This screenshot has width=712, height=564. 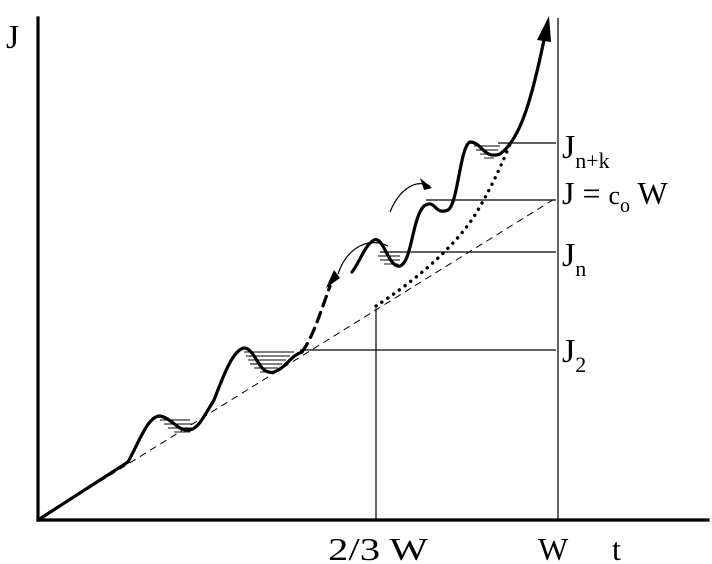 I want to click on dotted-curve, so click(x=443, y=225).